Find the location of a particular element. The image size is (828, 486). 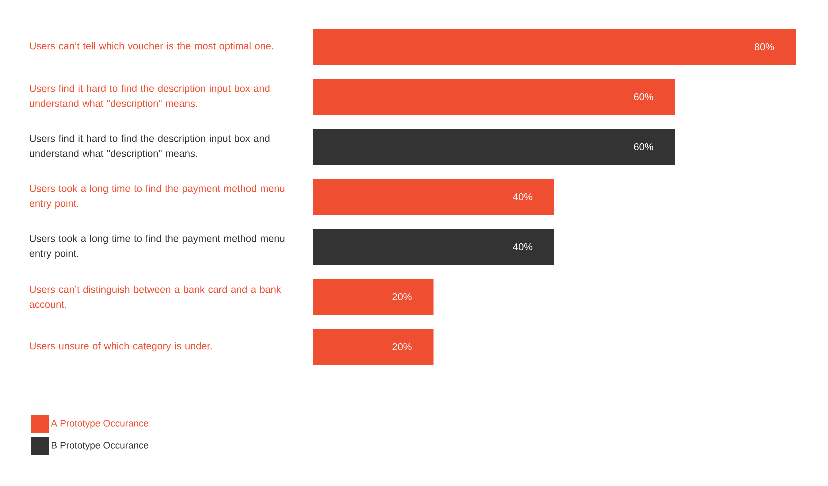

legend-label: A Prototype Occurance is located at coordinates (100, 424).